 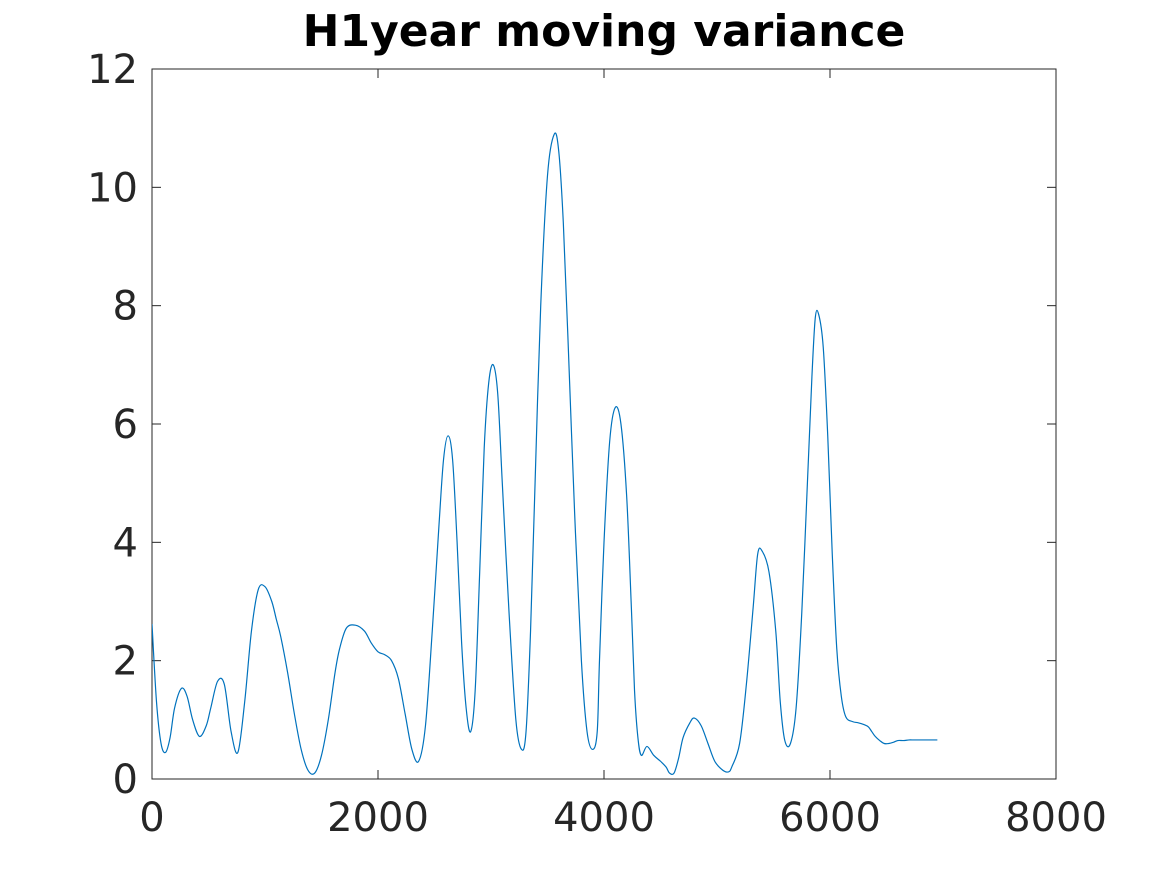 What do you see at coordinates (1056, 818) in the screenshot?
I see `x-tick-label: 8000` at bounding box center [1056, 818].